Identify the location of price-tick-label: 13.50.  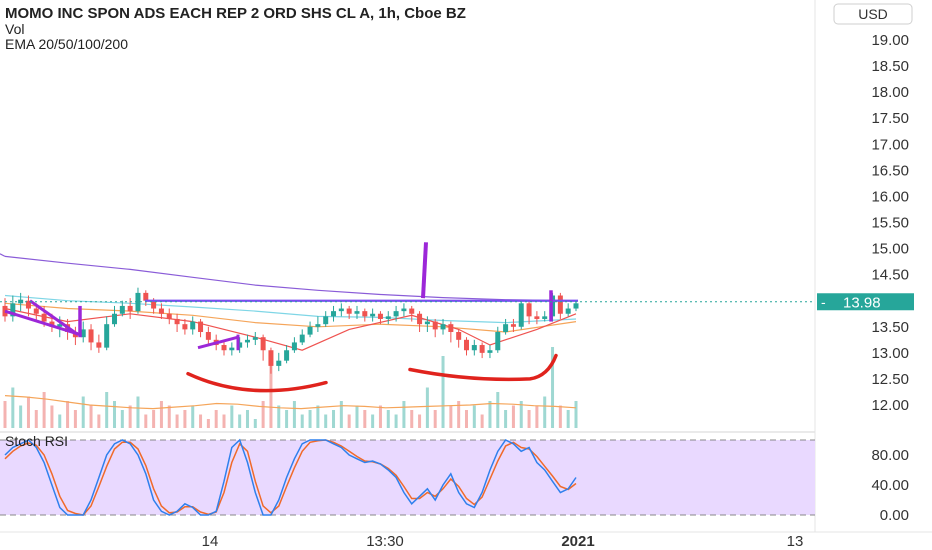
(890, 327).